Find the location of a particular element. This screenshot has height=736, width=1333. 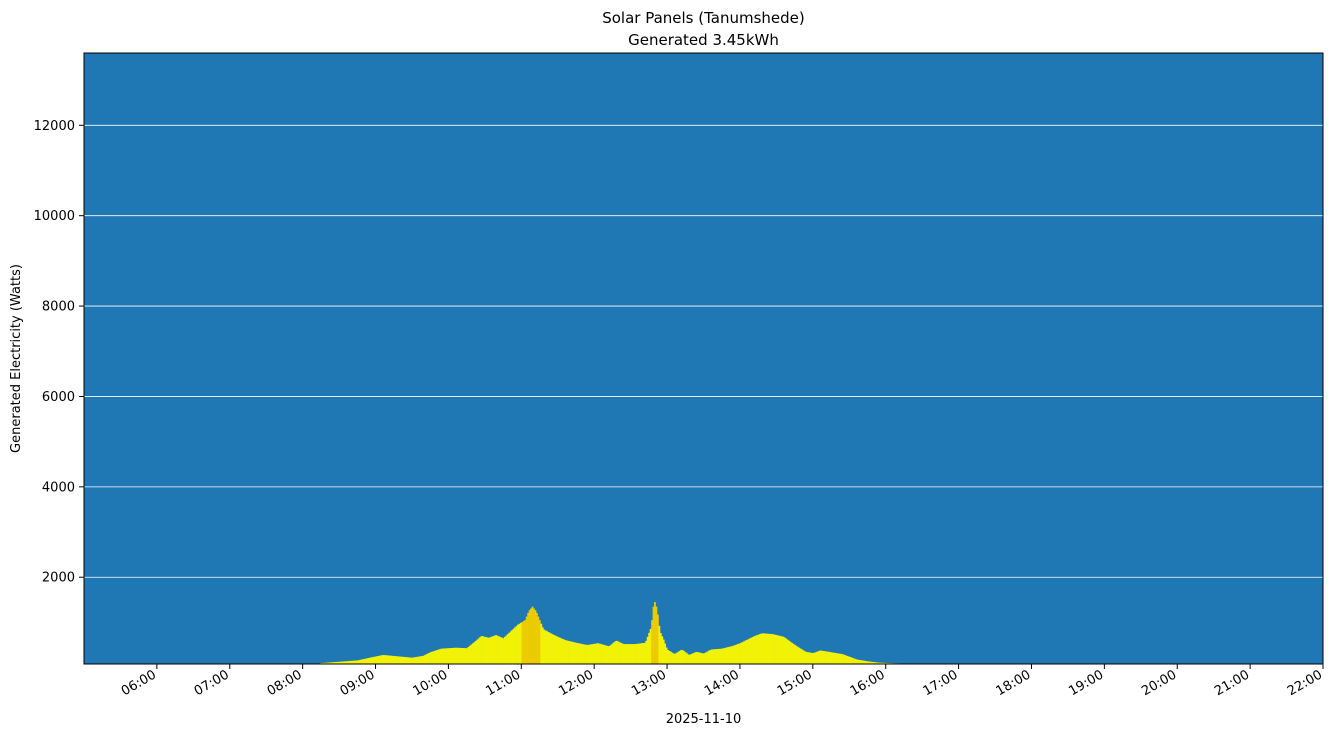

x-tick-label: 11:00 is located at coordinates (503, 683).